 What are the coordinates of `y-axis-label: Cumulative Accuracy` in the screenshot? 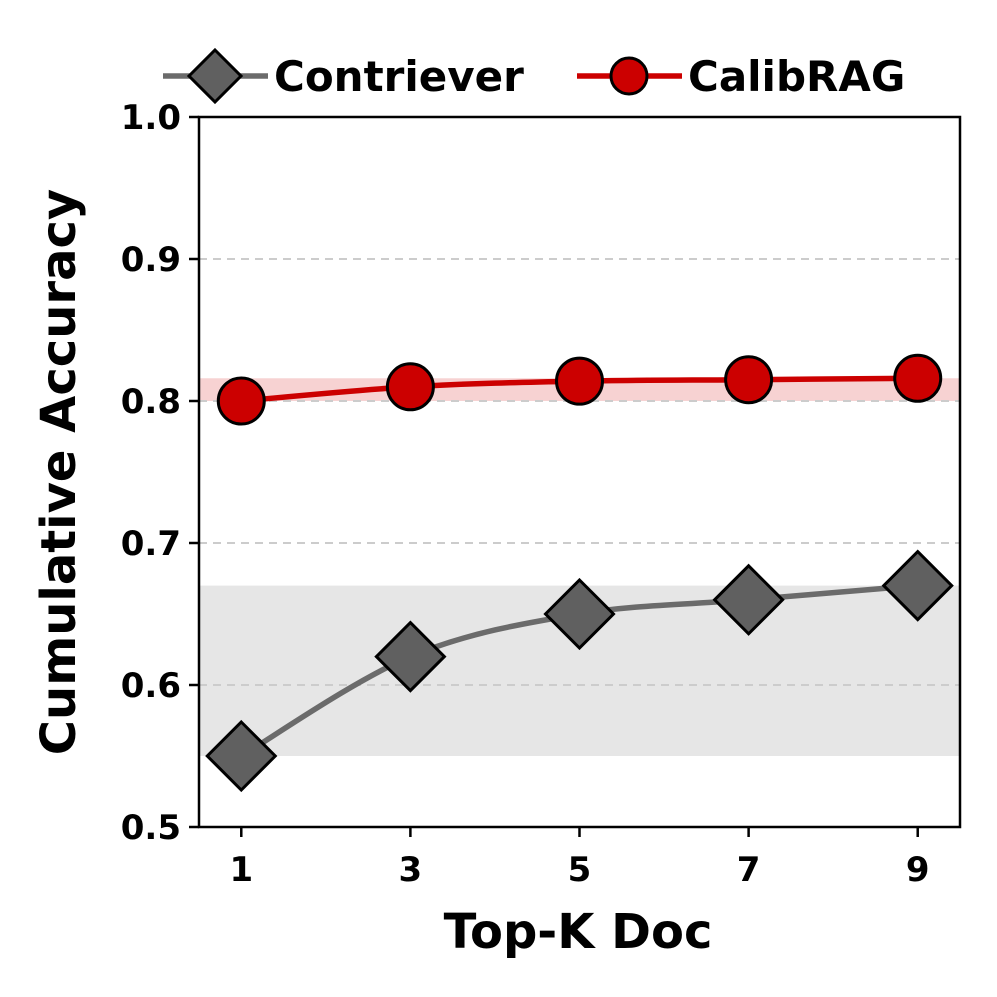 It's located at (59, 472).